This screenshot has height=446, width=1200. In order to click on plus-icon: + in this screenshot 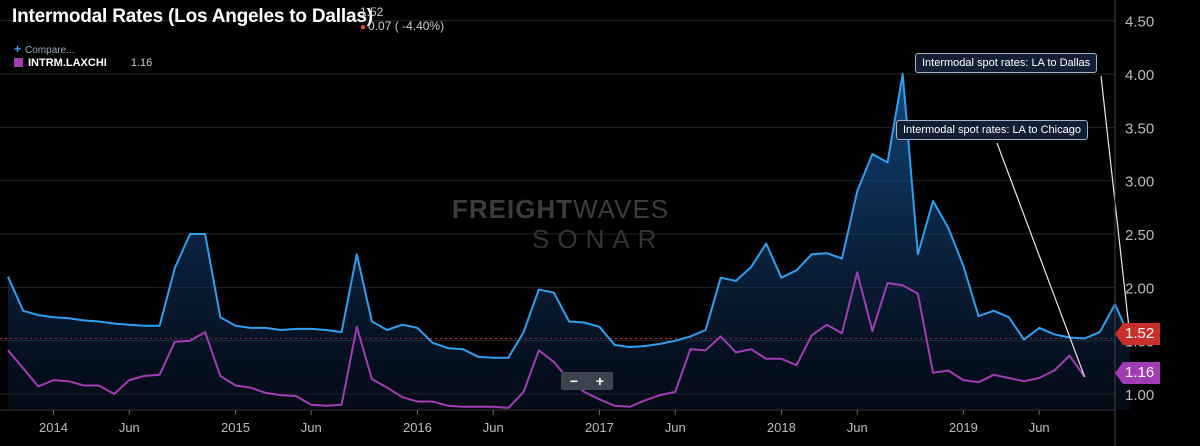, I will do `click(18, 49)`.